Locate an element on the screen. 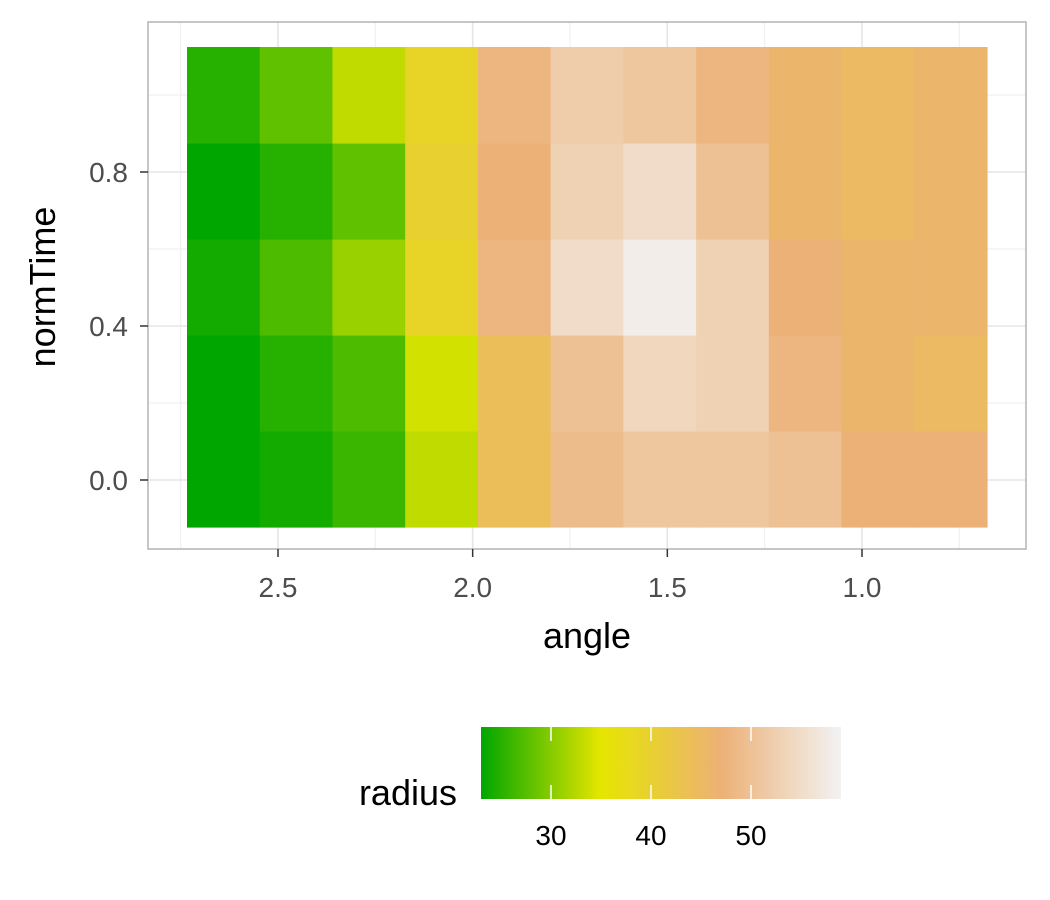  x-axis-title: angle is located at coordinates (587, 635).